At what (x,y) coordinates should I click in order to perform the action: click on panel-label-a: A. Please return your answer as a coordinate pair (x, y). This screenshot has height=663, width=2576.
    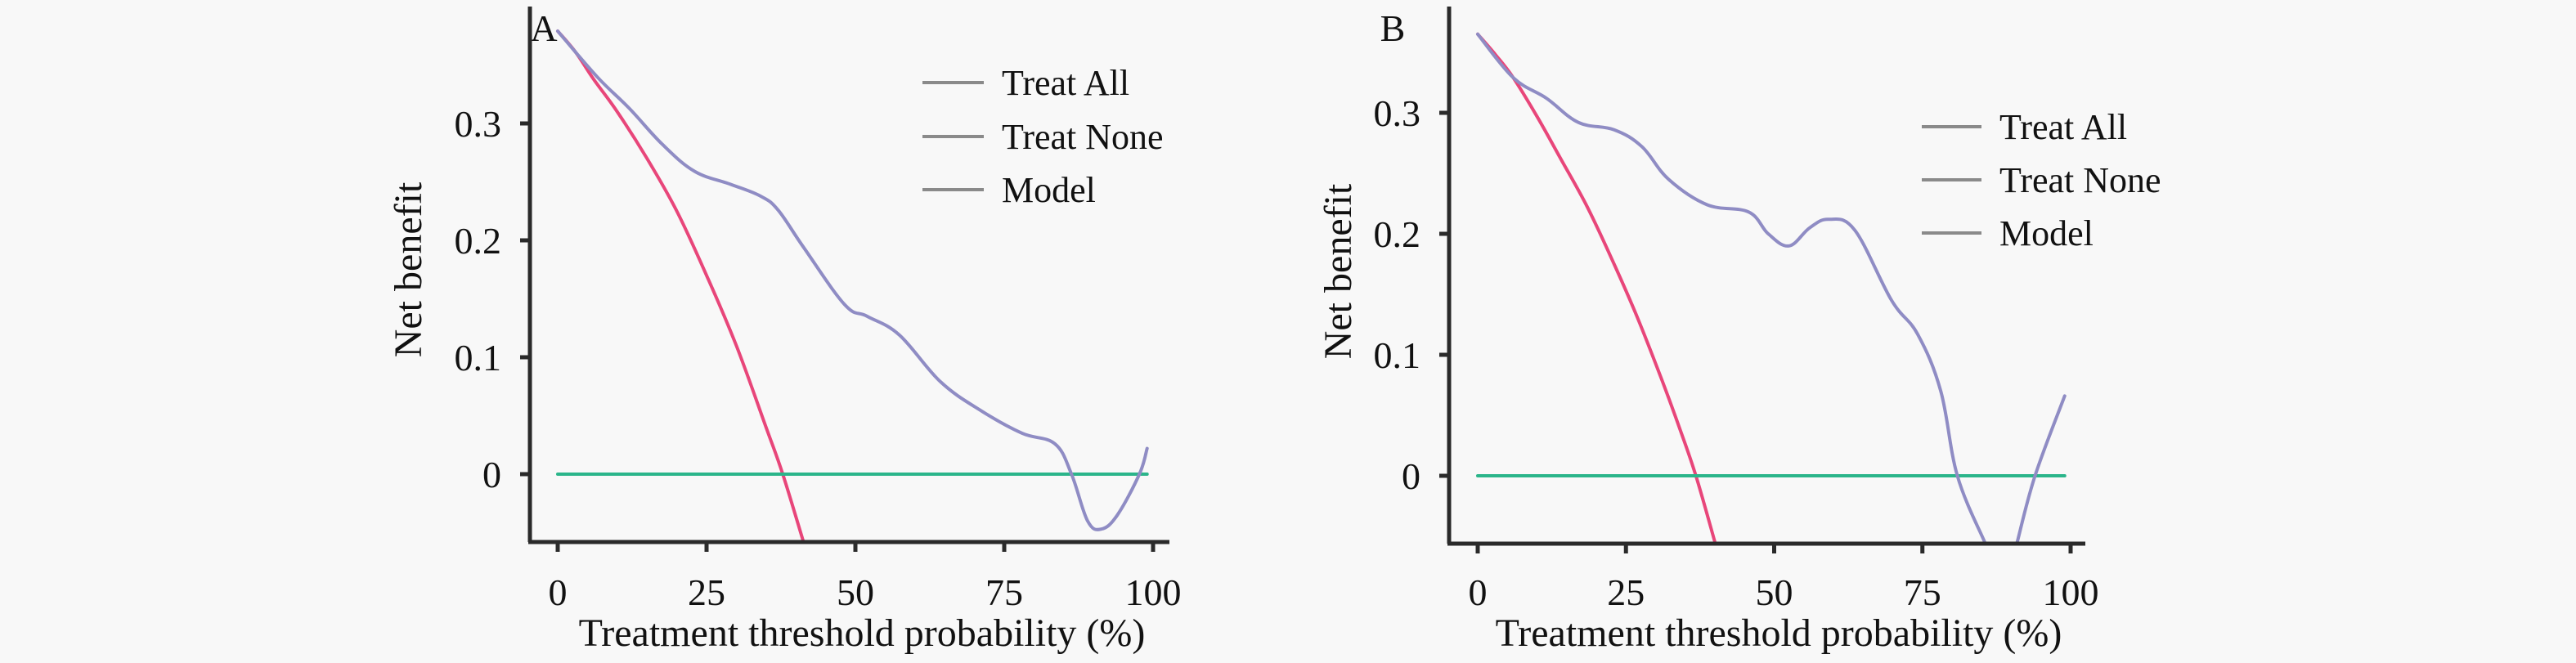
    Looking at the image, I should click on (543, 28).